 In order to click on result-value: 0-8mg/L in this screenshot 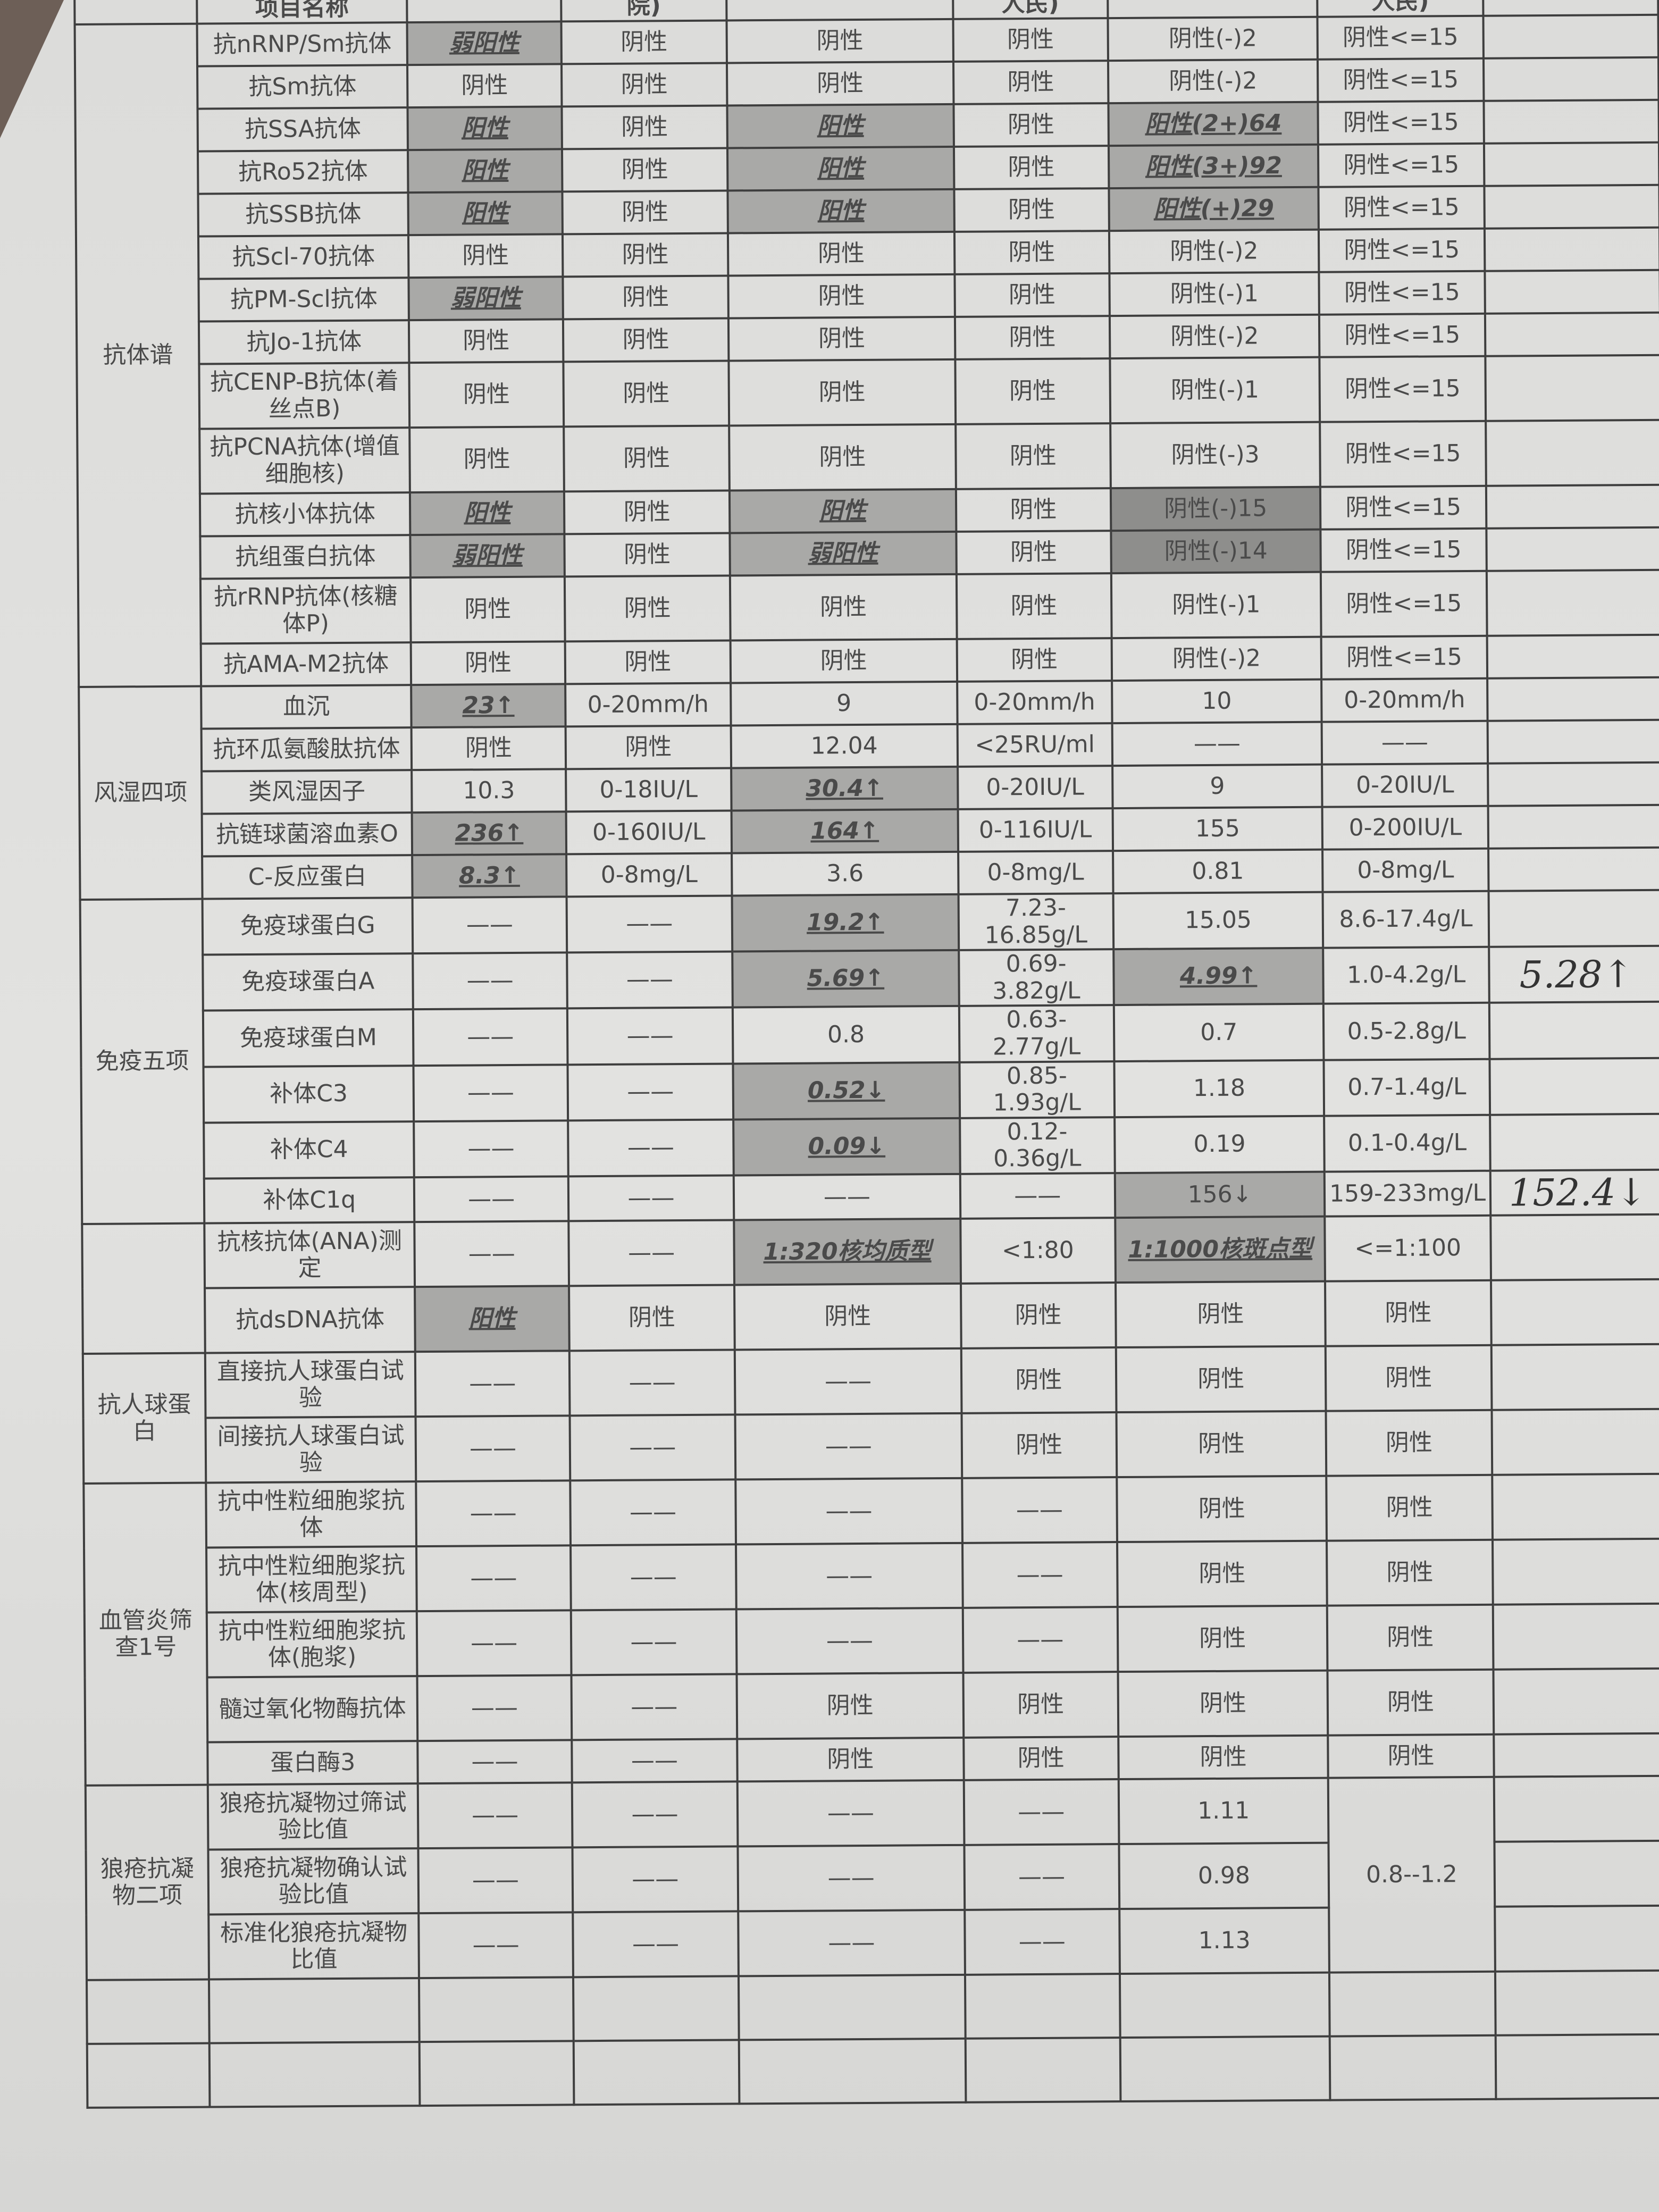, I will do `click(1405, 870)`.